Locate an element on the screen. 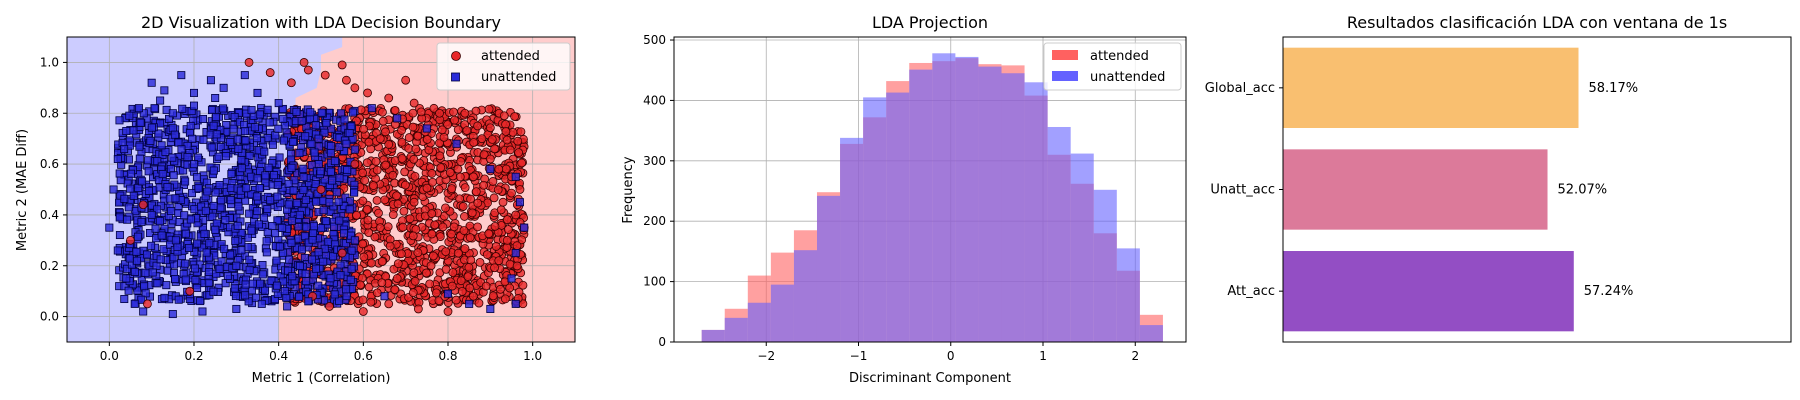 This screenshot has width=1800, height=400. y-tick-label: 400 is located at coordinates (654, 100).